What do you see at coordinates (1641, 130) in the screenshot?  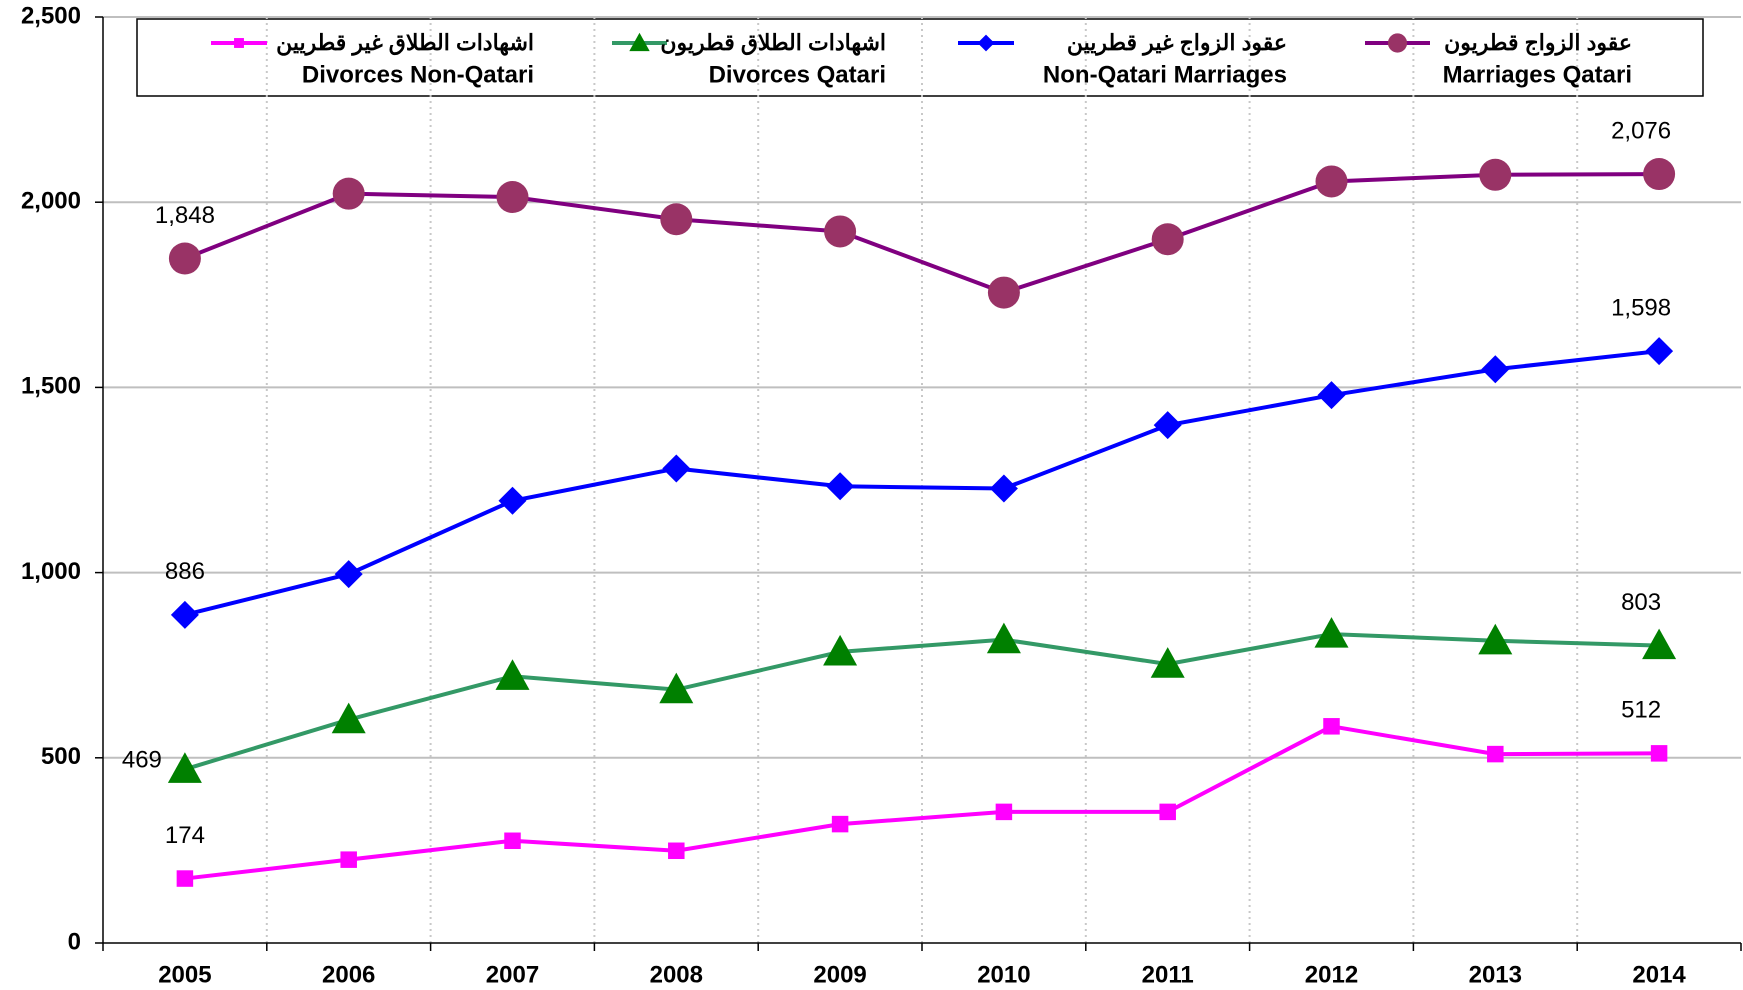 I see `data-label: 2,076` at bounding box center [1641, 130].